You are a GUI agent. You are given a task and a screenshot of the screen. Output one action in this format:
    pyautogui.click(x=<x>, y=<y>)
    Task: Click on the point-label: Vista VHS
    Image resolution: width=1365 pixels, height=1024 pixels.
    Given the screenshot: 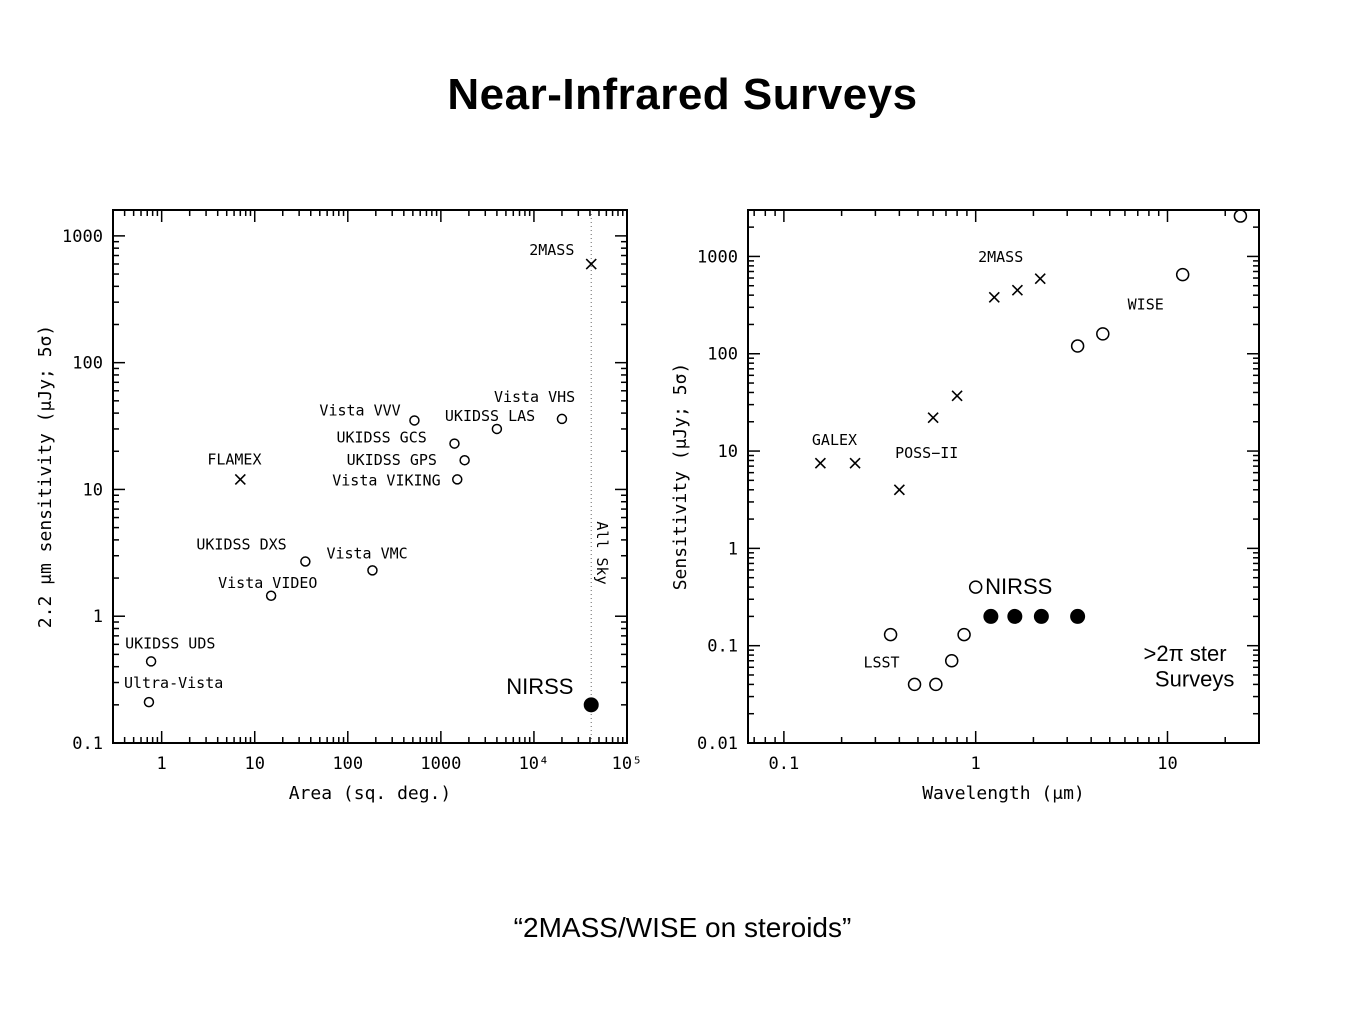 What is the action you would take?
    pyautogui.click(x=534, y=397)
    